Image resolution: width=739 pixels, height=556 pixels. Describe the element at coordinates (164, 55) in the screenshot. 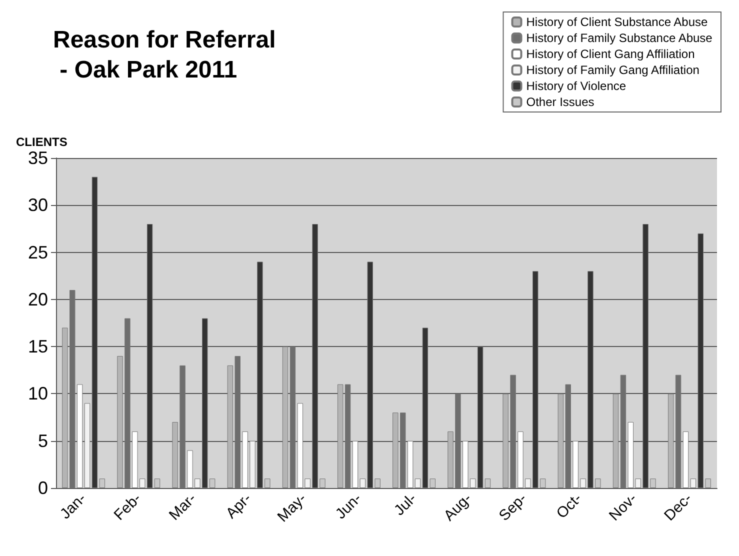

I see `chart-title: Reason for Referral - Oak Park 2011` at that location.